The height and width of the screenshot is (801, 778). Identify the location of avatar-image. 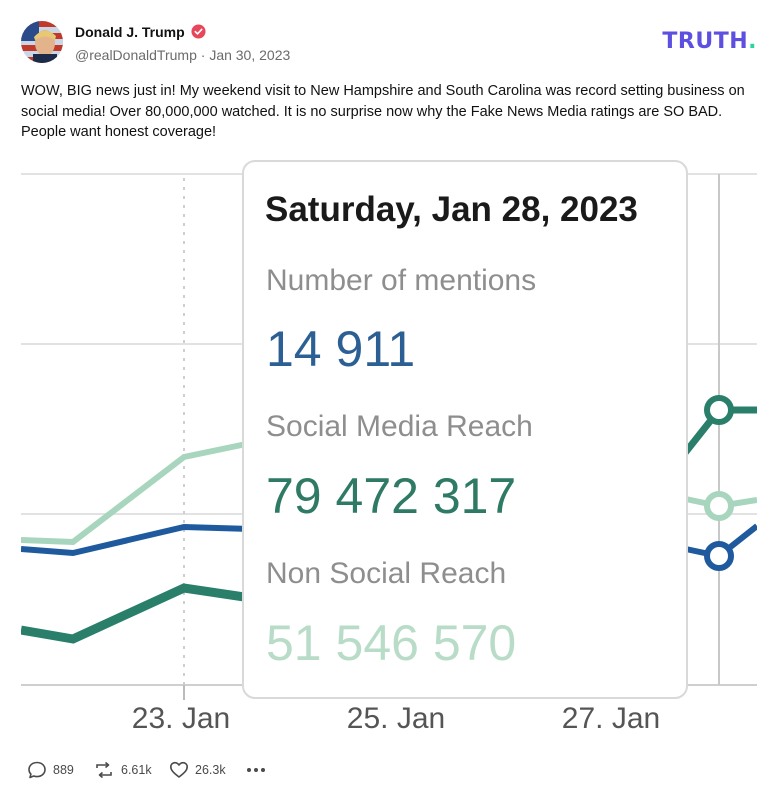
(42, 42).